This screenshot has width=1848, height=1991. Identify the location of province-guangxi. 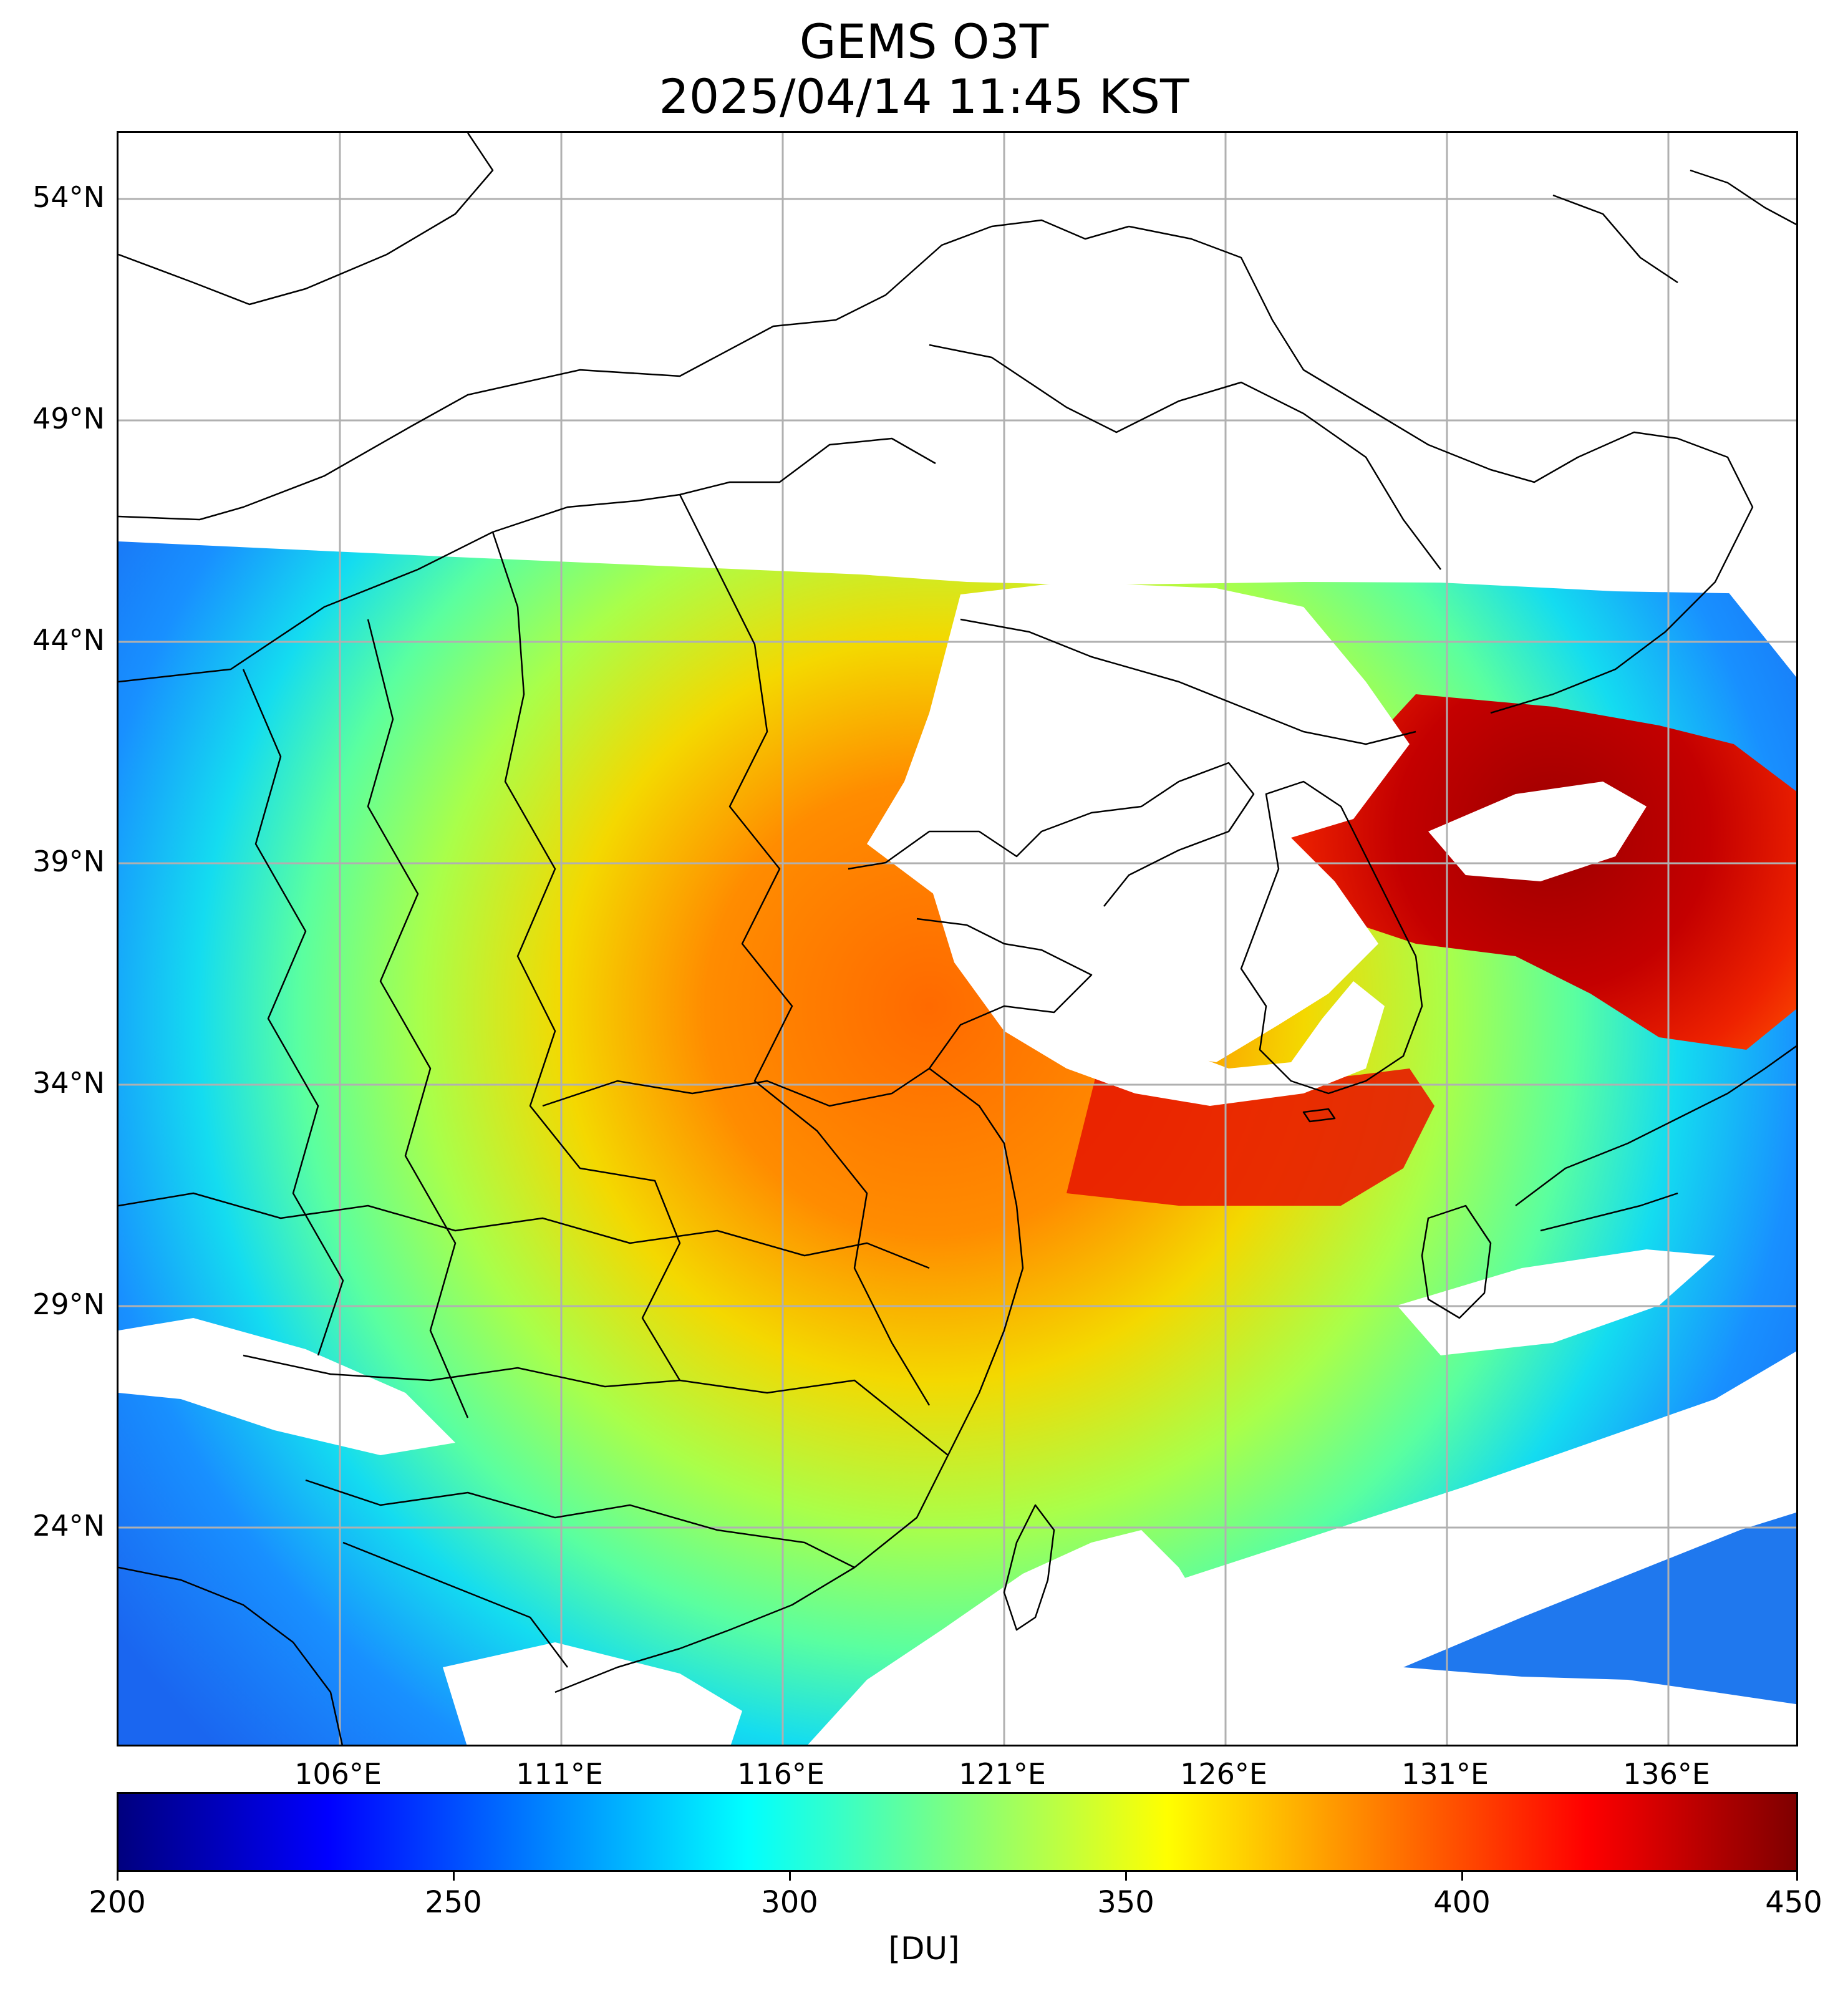
(455, 1604).